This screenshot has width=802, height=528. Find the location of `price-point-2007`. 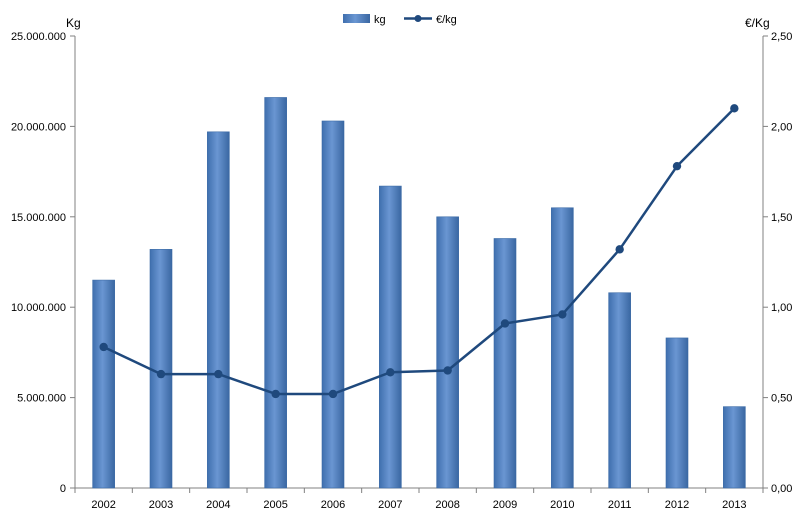

price-point-2007 is located at coordinates (390, 372).